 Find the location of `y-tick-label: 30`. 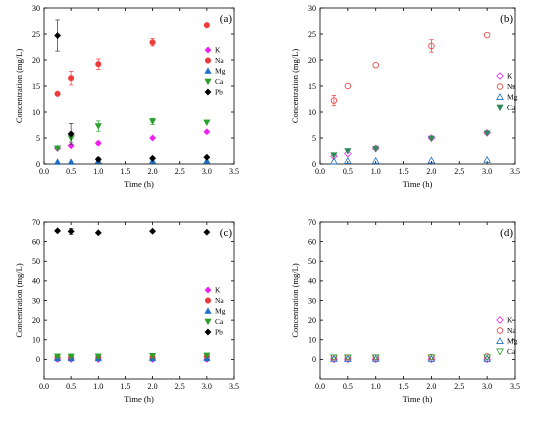

y-tick-label: 30 is located at coordinates (312, 300).